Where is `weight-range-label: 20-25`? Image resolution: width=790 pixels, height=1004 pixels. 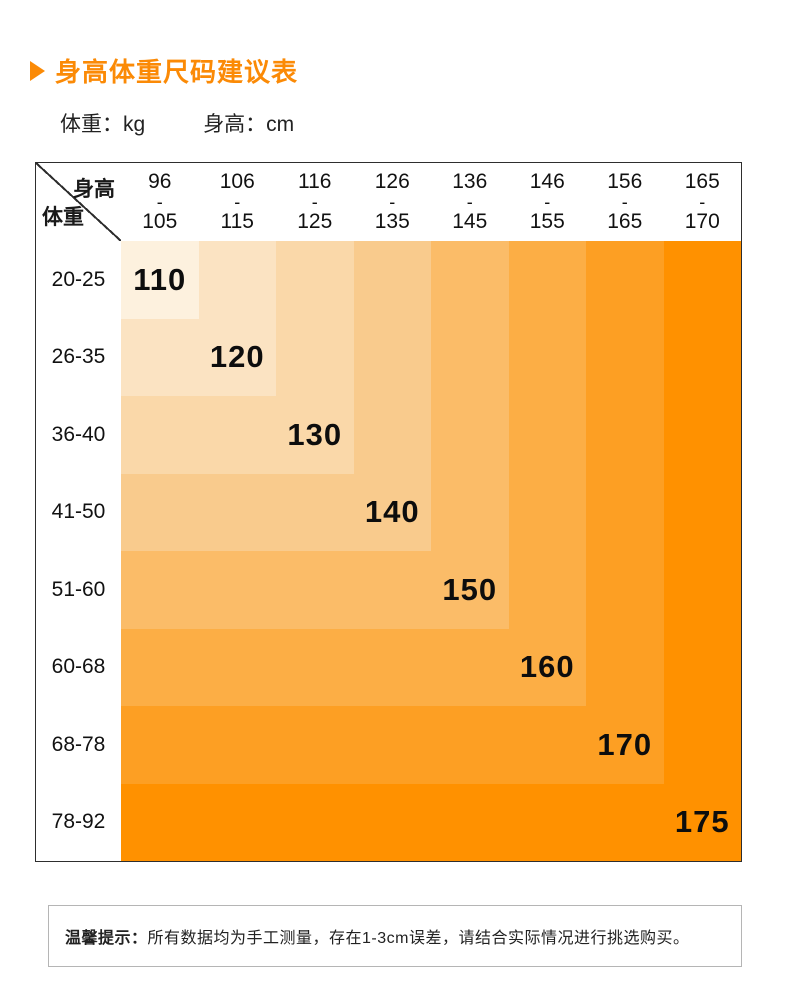 weight-range-label: 20-25 is located at coordinates (78, 280).